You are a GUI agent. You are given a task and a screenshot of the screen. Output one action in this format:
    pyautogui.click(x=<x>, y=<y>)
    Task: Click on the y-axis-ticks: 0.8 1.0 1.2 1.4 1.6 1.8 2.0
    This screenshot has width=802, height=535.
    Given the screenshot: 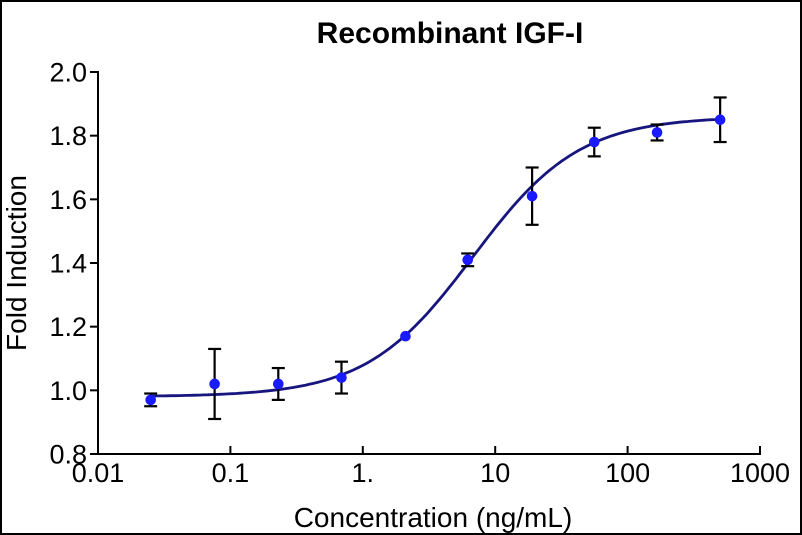 What is the action you would take?
    pyautogui.click(x=73, y=264)
    